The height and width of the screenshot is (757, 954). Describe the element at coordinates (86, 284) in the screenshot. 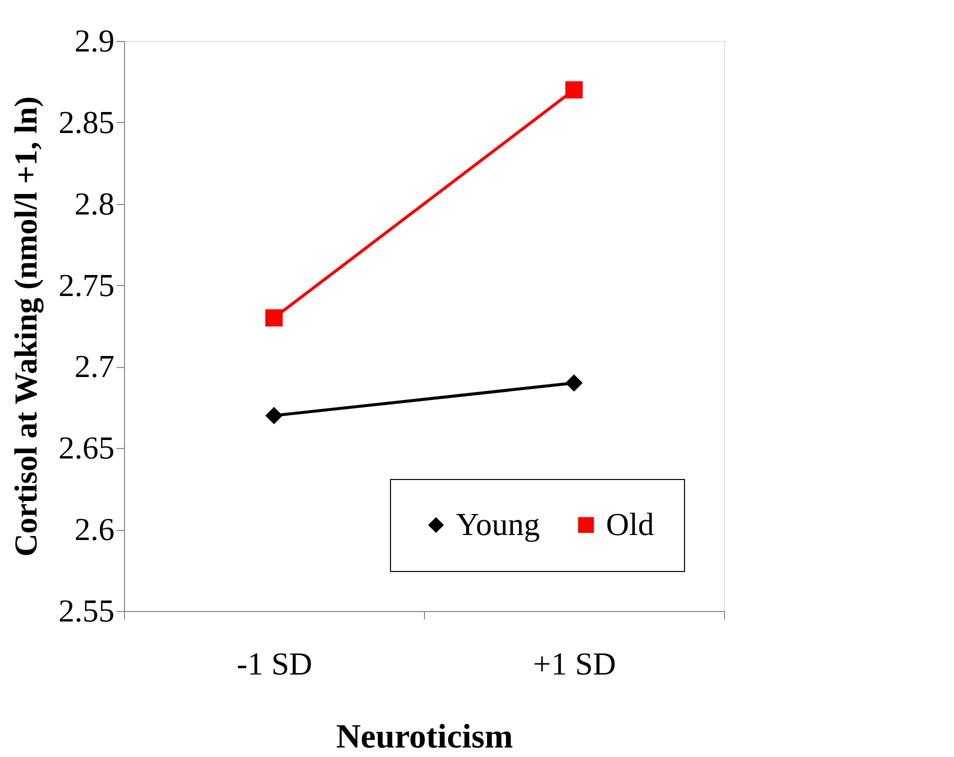

I see `y-tick-label: 2.75` at that location.